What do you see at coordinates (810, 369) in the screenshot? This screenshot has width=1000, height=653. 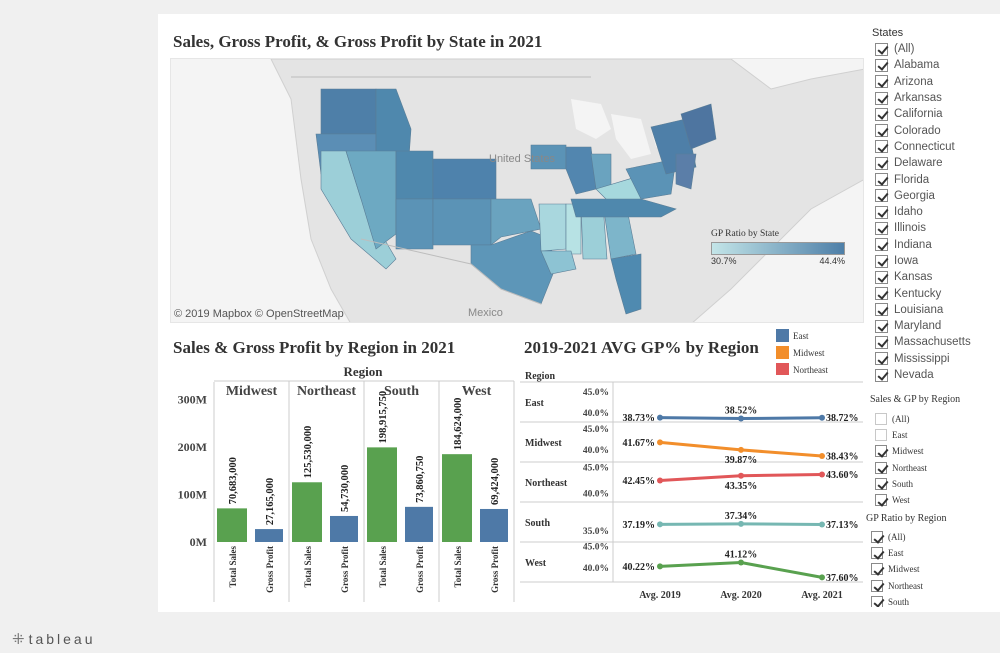 I see `legend-label: Northeast` at bounding box center [810, 369].